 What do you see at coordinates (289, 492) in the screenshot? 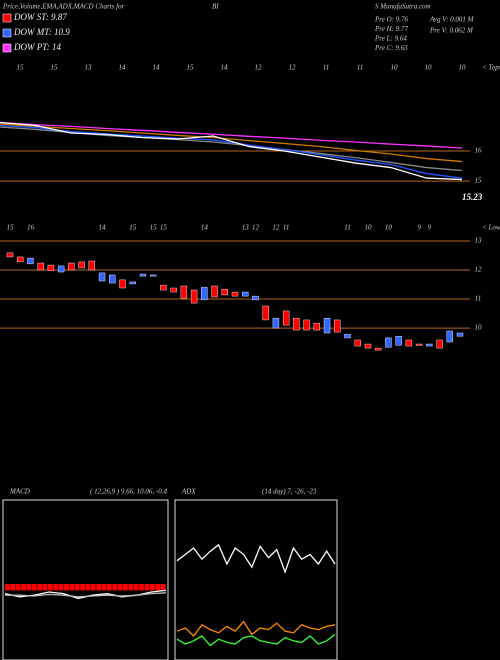
I see `panel-params: (14 day) 7, -26, -23` at bounding box center [289, 492].